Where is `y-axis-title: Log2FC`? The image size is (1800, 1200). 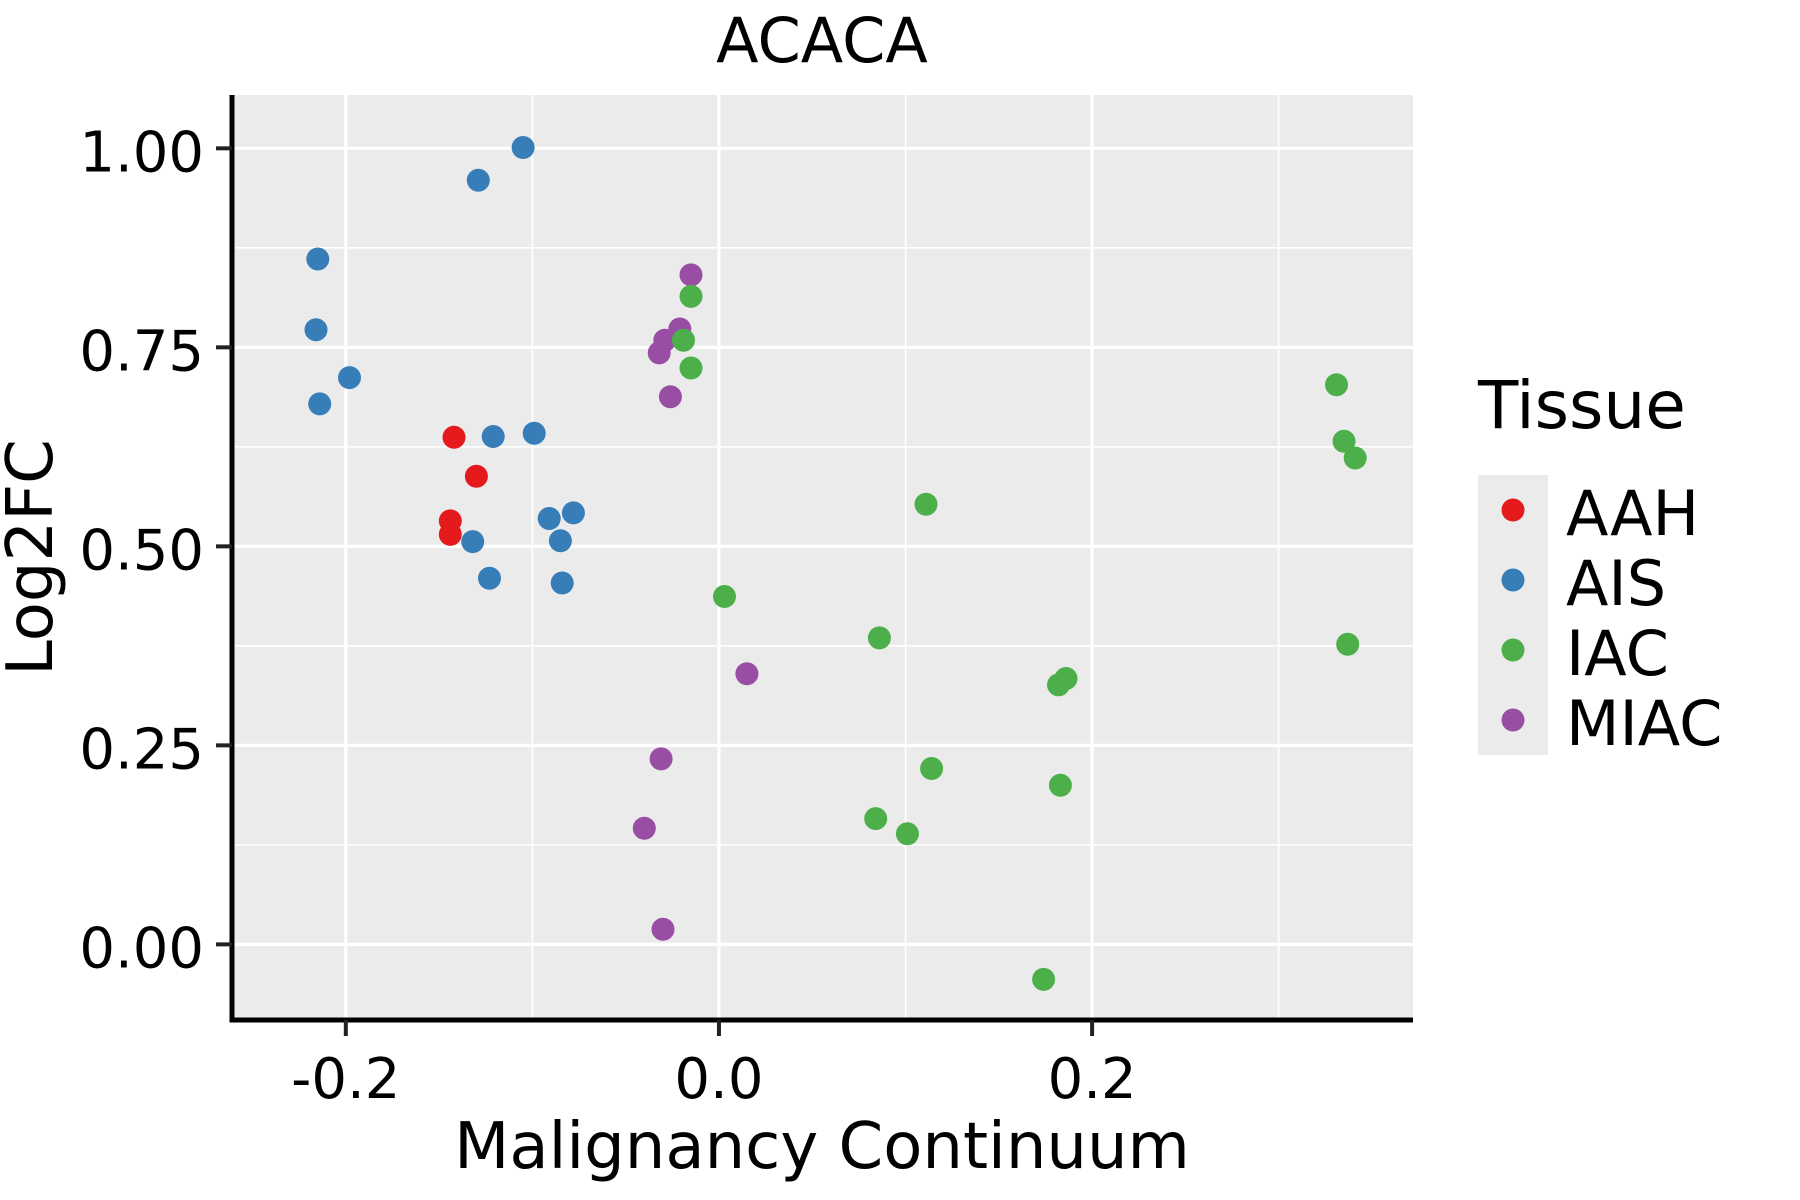 y-axis-title: Log2FC is located at coordinates (34, 557).